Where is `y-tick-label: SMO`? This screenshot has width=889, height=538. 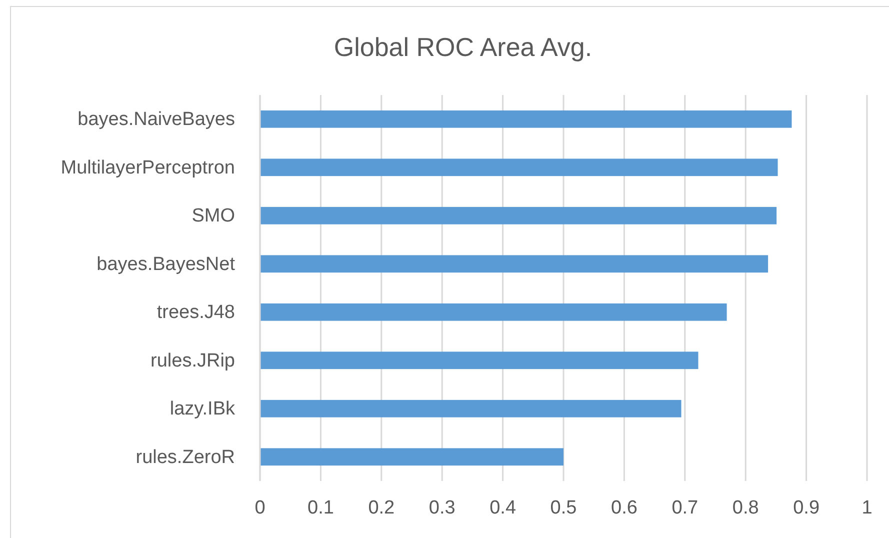
y-tick-label: SMO is located at coordinates (213, 216).